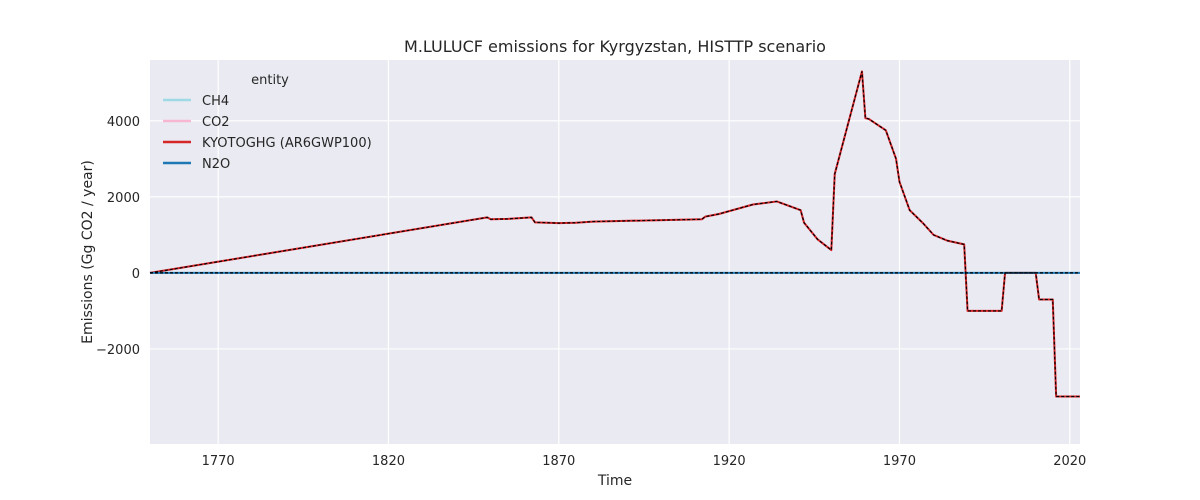 The image size is (1200, 500). Describe the element at coordinates (123, 198) in the screenshot. I see `y-tick-label: 2000` at that location.